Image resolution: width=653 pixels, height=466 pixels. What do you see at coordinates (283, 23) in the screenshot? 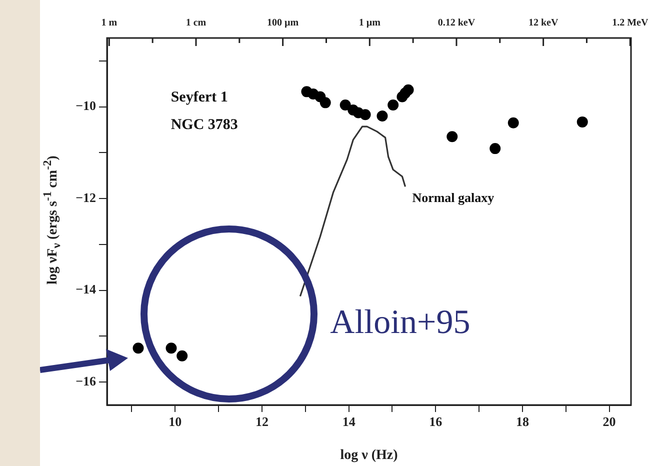
I see `text: 100 µm` at bounding box center [283, 23].